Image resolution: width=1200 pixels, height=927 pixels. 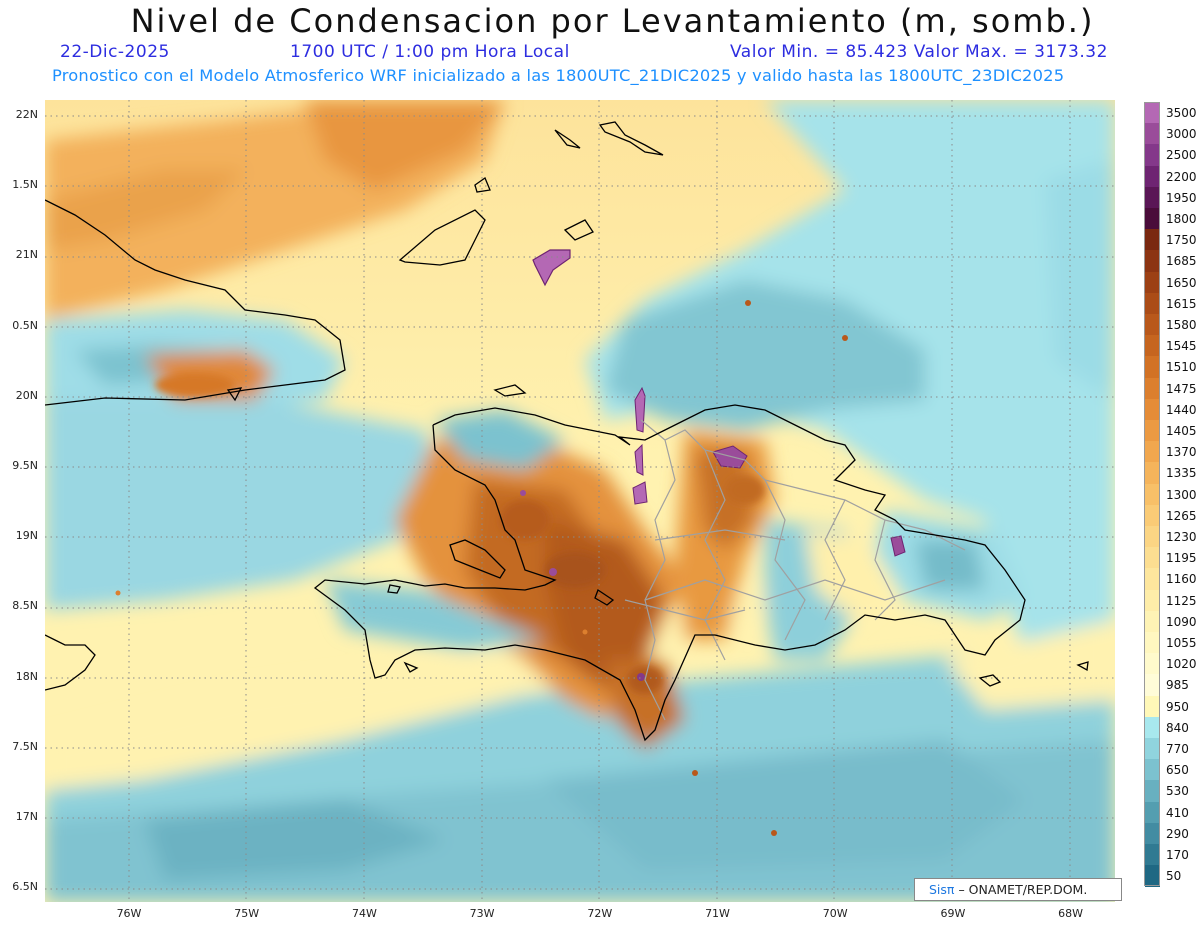 What do you see at coordinates (1181, 388) in the screenshot?
I see `colorbar-label: 1475` at bounding box center [1181, 388].